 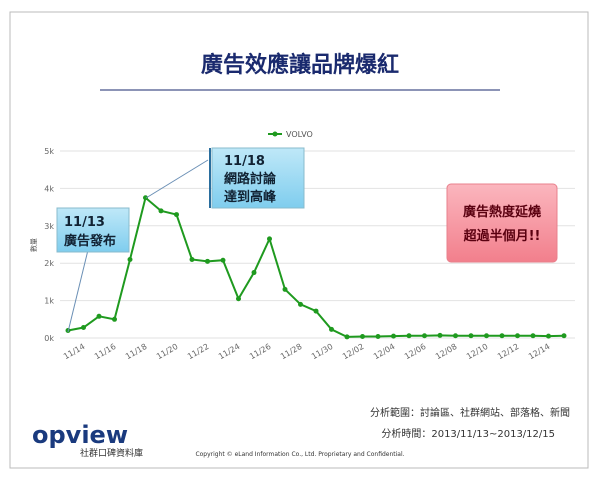 What do you see at coordinates (49, 301) in the screenshot?
I see `y-tick-label: 1k` at bounding box center [49, 301].